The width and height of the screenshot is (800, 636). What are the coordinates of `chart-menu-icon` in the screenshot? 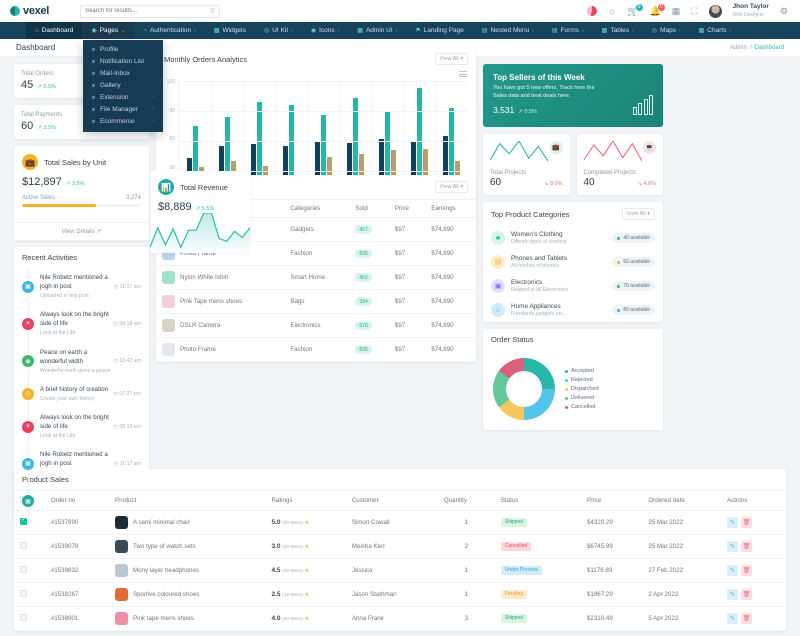 It's located at (463, 74).